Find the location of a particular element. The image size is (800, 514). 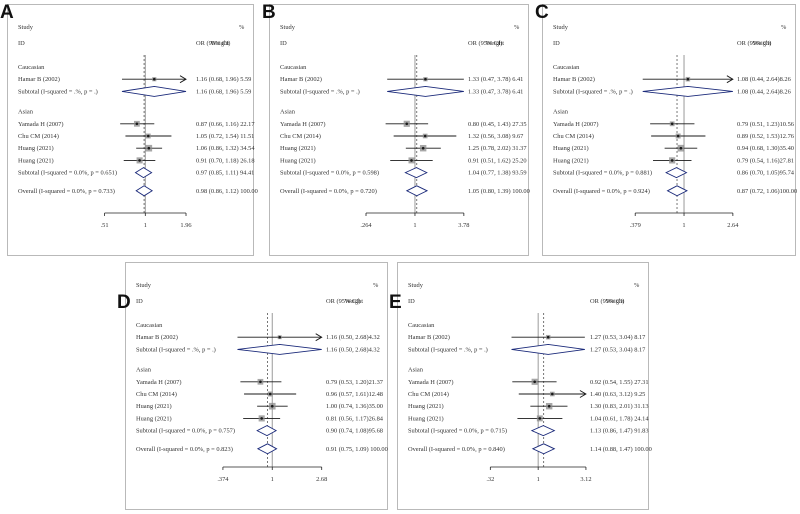

estimate-text: 0.87 (0.72, 1.06)100.00 is located at coordinates (767, 191).